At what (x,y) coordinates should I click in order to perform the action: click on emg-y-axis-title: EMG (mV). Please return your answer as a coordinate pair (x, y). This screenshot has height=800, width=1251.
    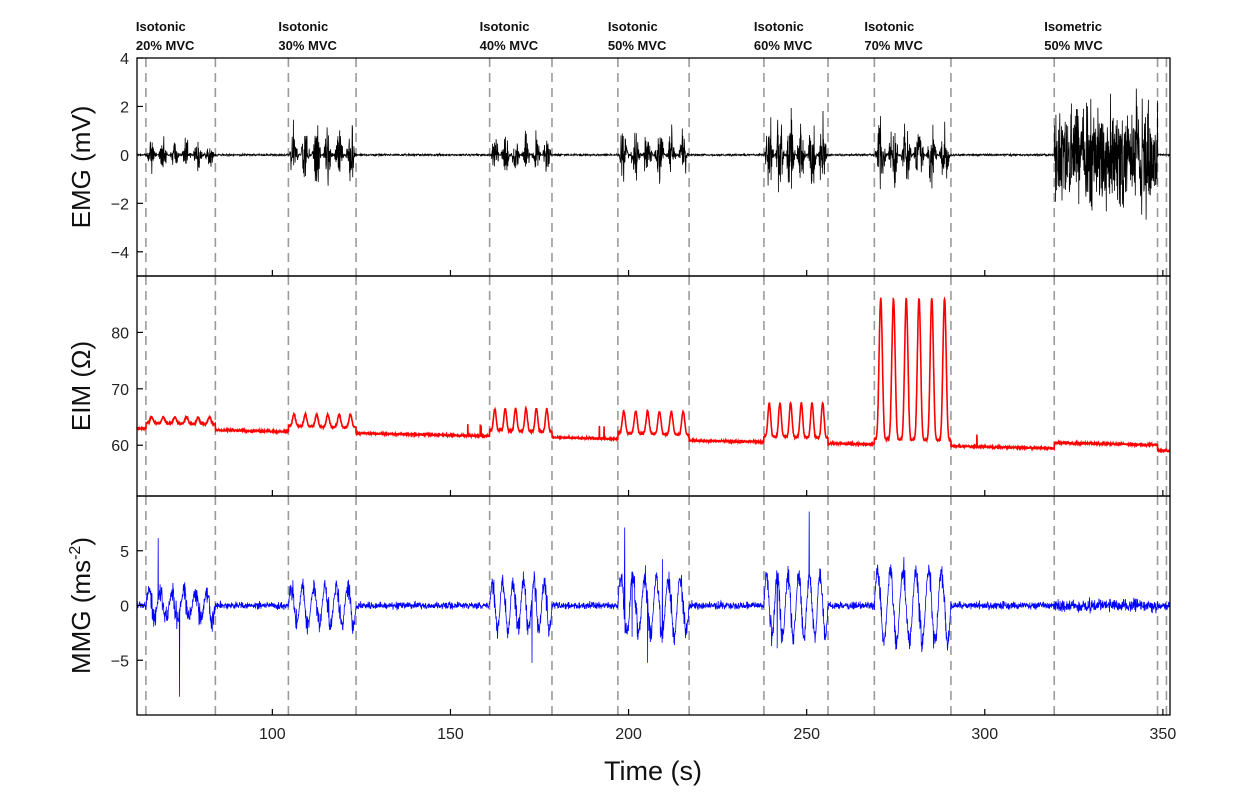
    Looking at the image, I should click on (81, 167).